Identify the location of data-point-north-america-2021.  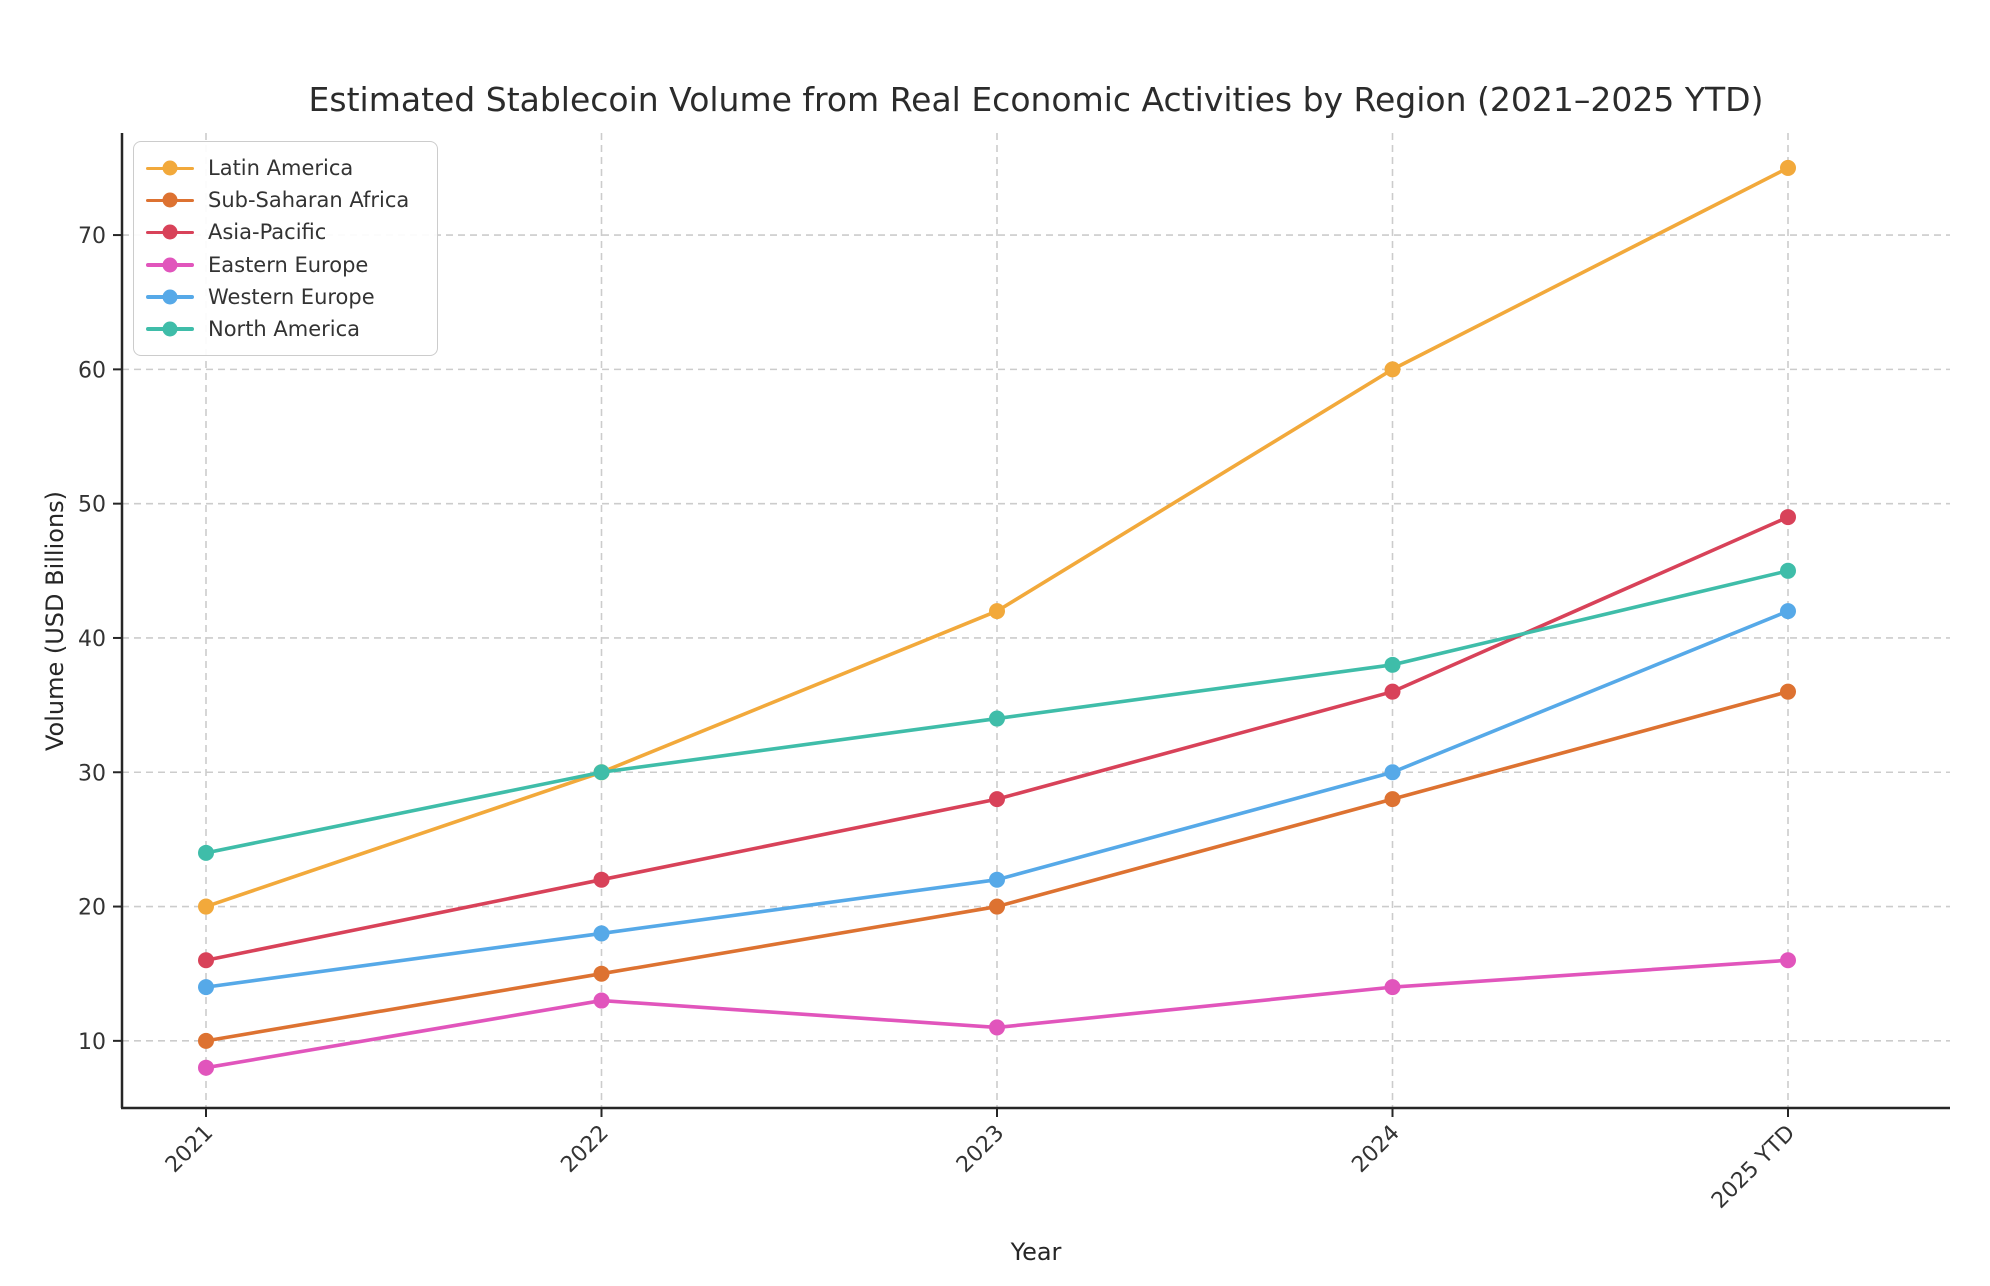
(206, 852).